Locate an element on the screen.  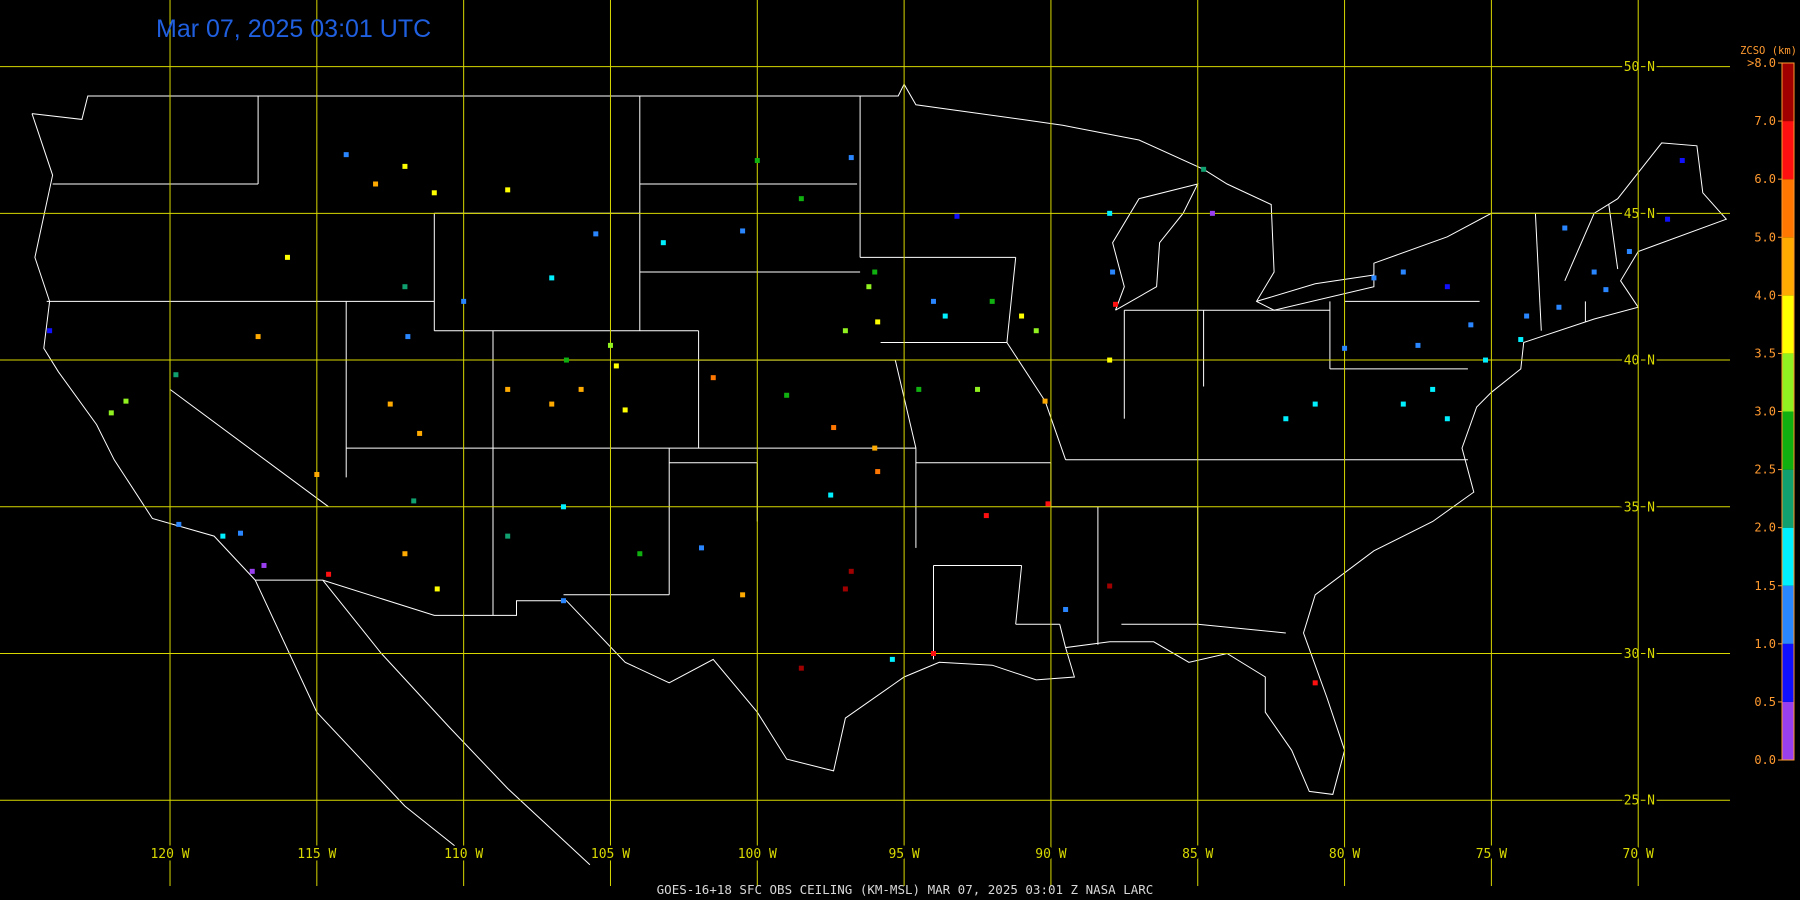
longitude-label: 80 W is located at coordinates (1344, 854).